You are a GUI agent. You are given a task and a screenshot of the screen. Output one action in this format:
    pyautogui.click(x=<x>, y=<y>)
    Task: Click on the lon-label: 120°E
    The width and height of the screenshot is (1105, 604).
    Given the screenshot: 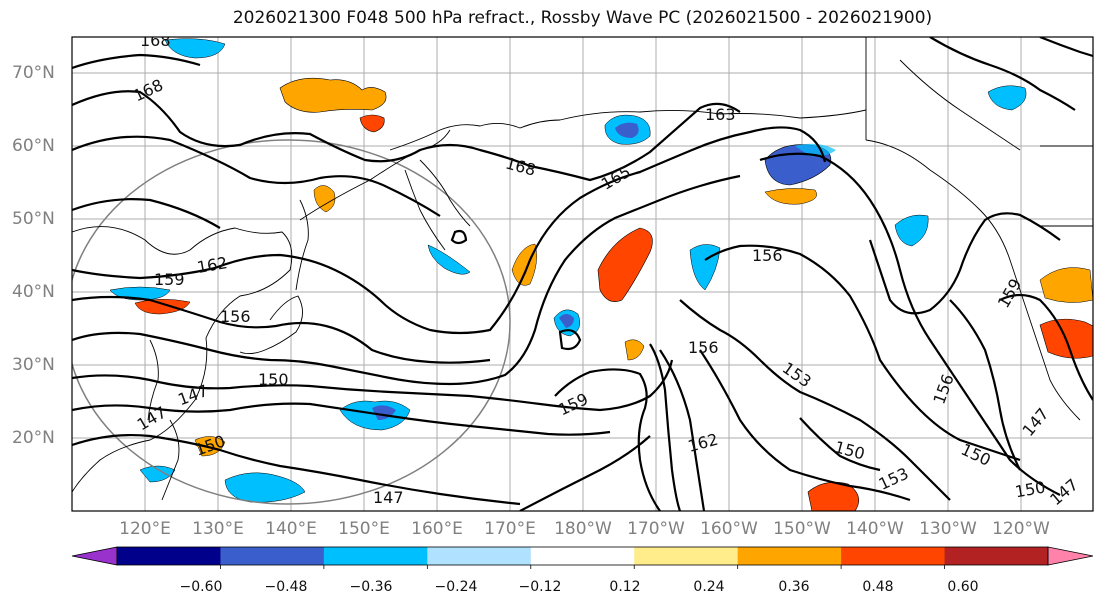 What is the action you would take?
    pyautogui.click(x=145, y=529)
    